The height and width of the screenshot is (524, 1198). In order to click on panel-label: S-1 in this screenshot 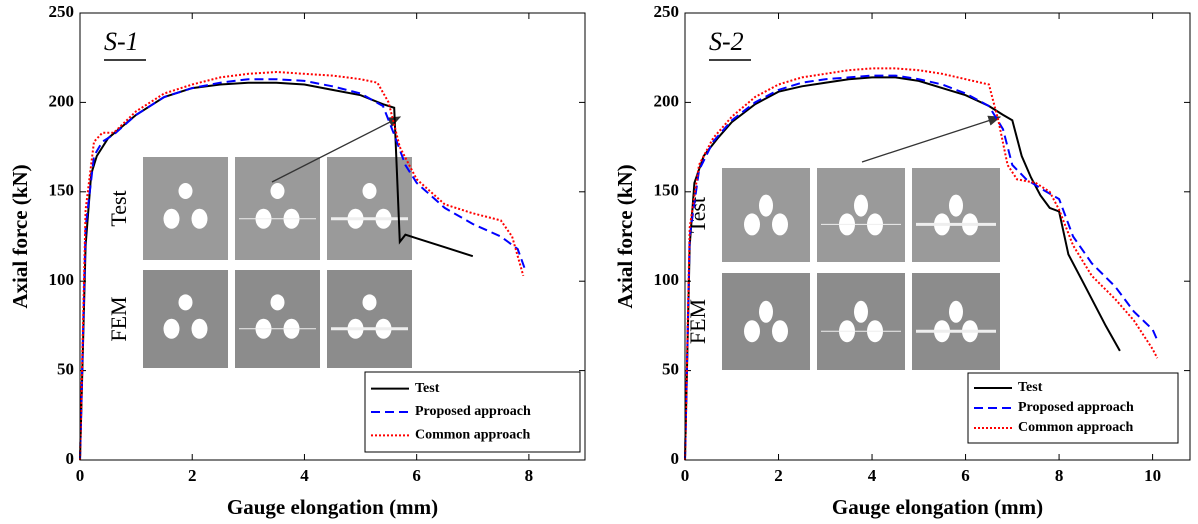, I will do `click(121, 41)`.